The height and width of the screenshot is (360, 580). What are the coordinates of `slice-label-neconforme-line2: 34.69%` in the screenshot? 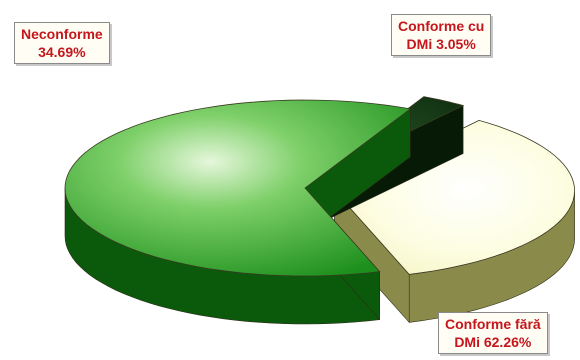 It's located at (62, 52).